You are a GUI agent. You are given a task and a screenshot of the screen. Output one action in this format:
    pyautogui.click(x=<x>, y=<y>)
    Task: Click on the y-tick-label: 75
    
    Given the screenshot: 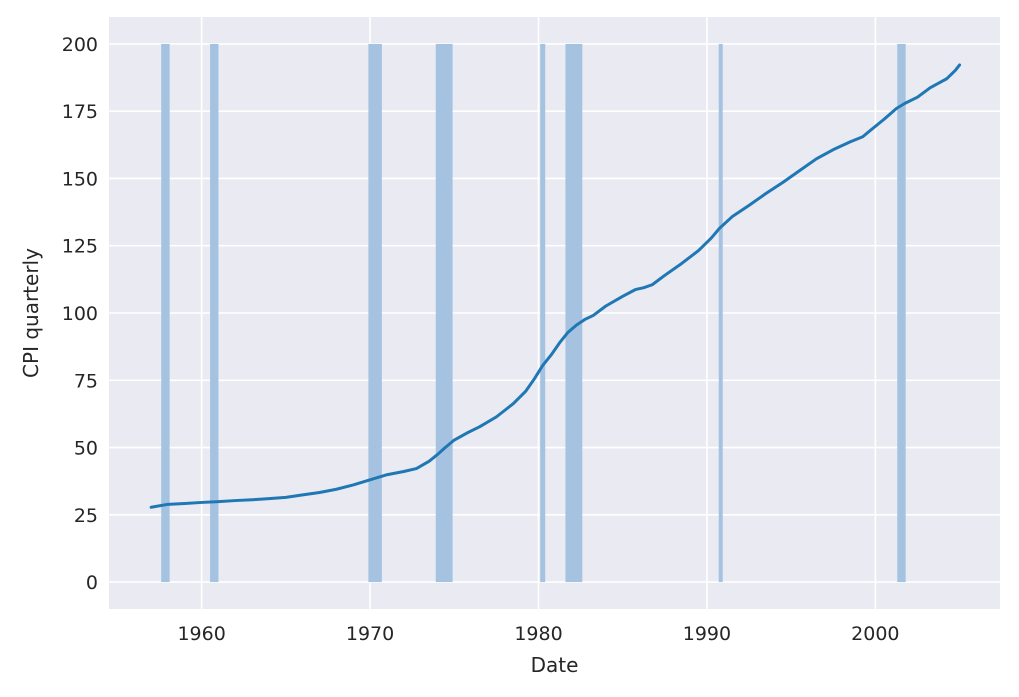 What is the action you would take?
    pyautogui.click(x=86, y=381)
    